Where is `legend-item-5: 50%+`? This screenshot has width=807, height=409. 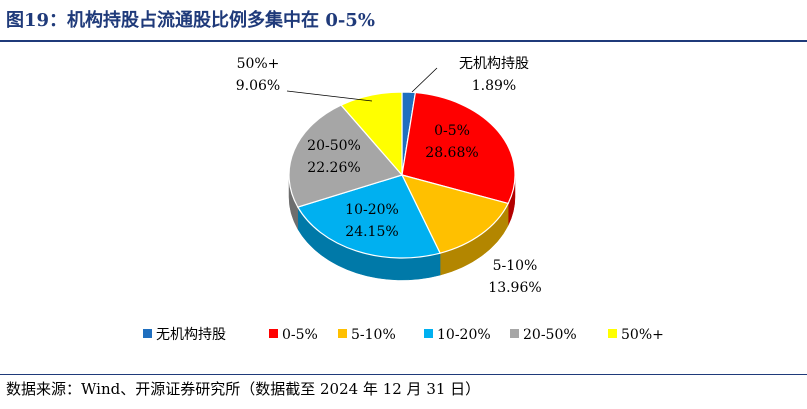 legend-item-5: 50%+ is located at coordinates (636, 335).